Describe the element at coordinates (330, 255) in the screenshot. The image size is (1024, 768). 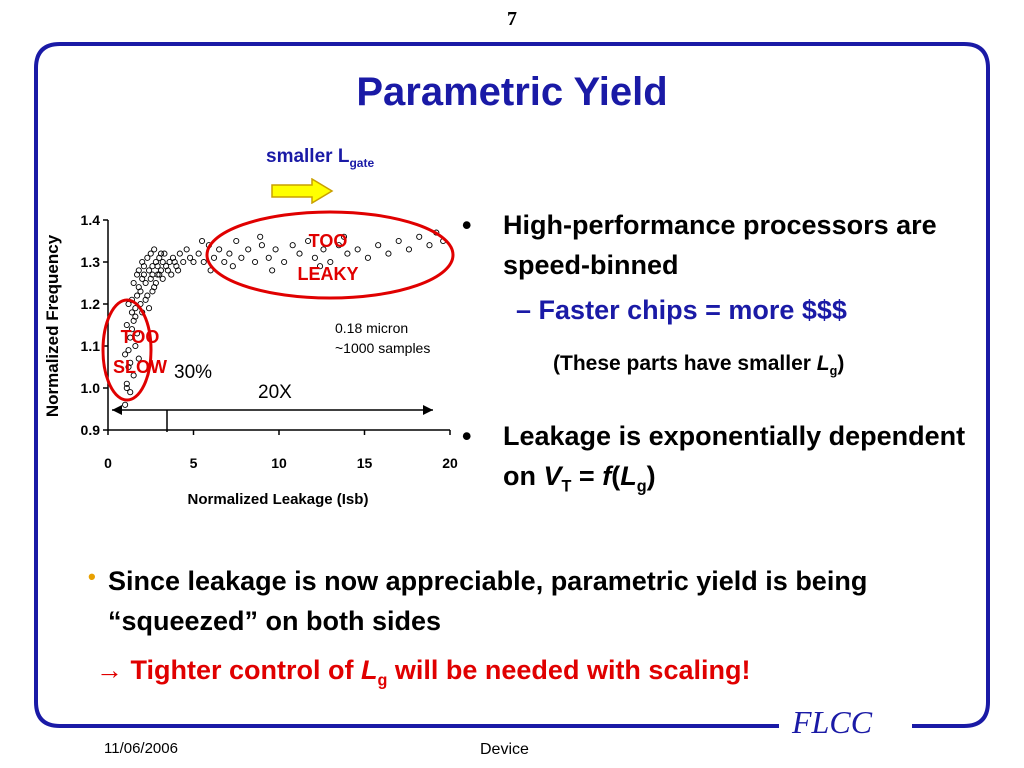
I see `too-leaky-ellipse` at that location.